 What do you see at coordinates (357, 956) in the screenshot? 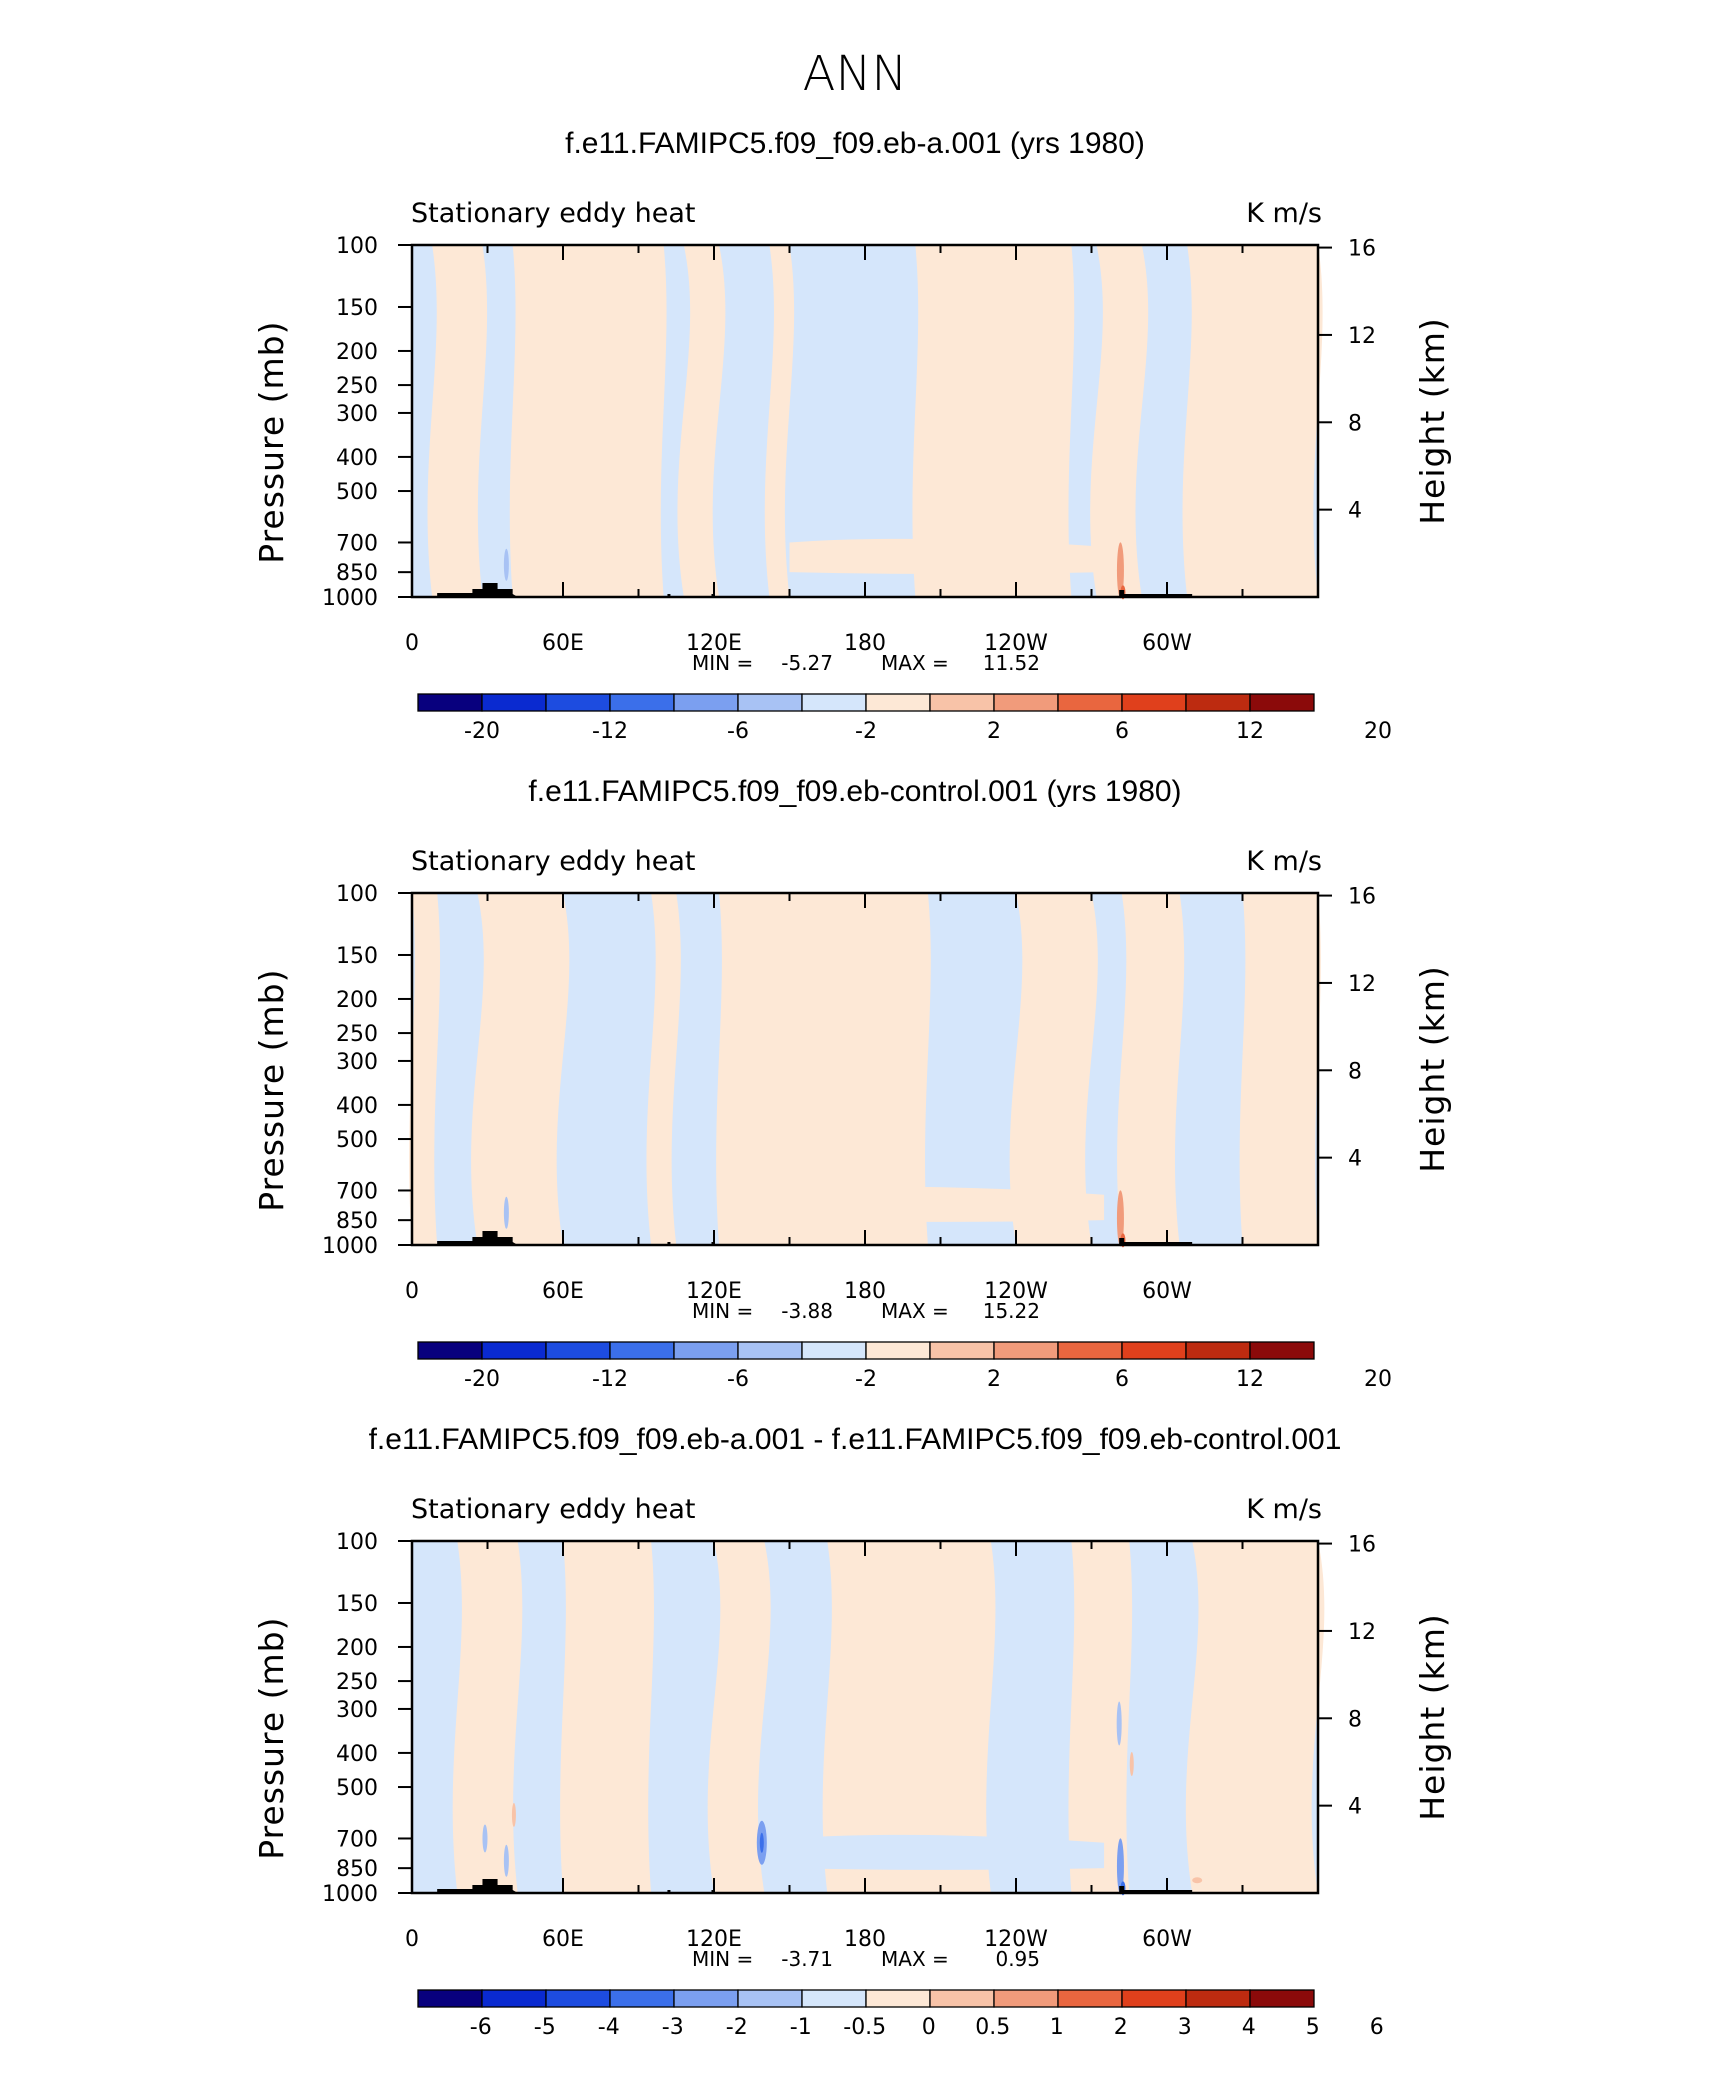
I see `y-tick-label: 150` at bounding box center [357, 956].